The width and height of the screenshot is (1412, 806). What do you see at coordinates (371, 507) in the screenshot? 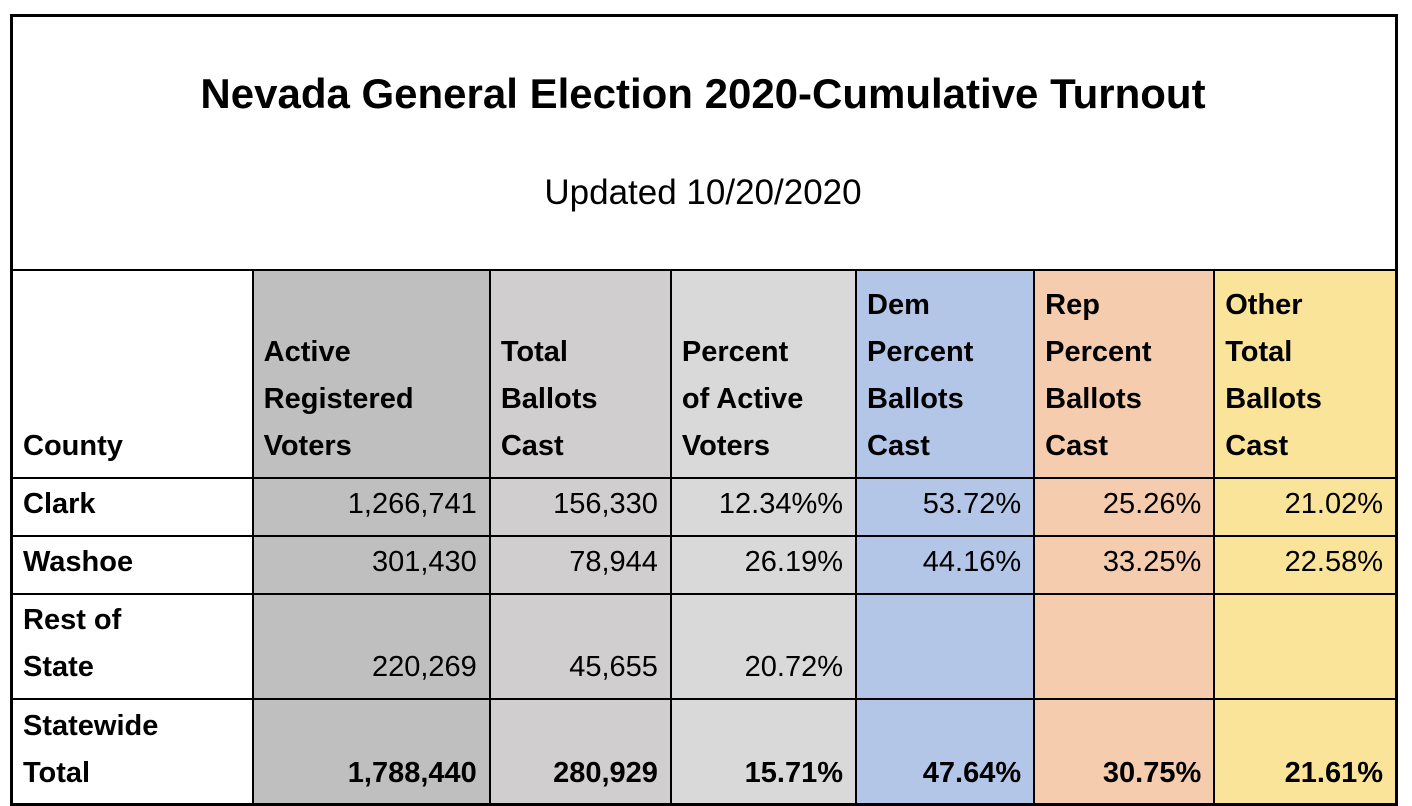
I see `clark-active-registered: 1,266,741` at bounding box center [371, 507].